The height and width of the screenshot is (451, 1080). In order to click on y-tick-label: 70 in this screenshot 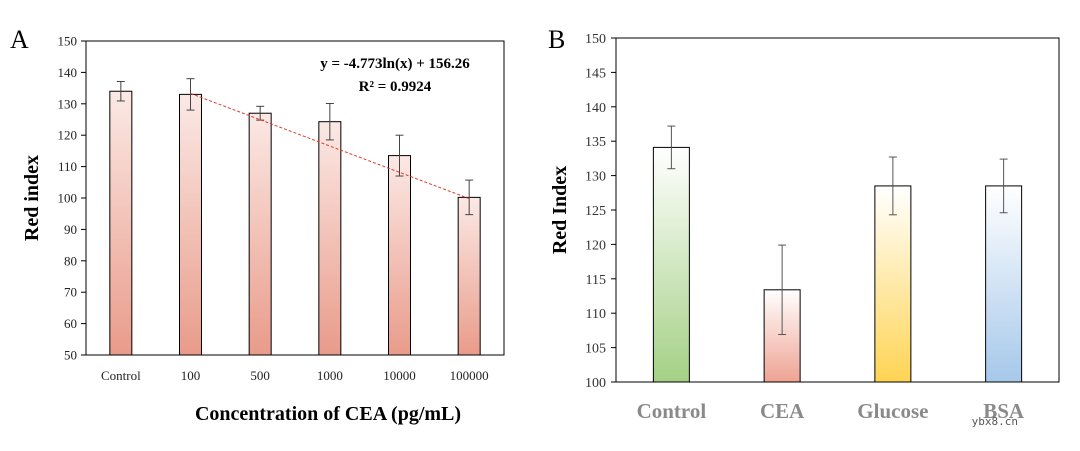, I will do `click(70, 292)`.